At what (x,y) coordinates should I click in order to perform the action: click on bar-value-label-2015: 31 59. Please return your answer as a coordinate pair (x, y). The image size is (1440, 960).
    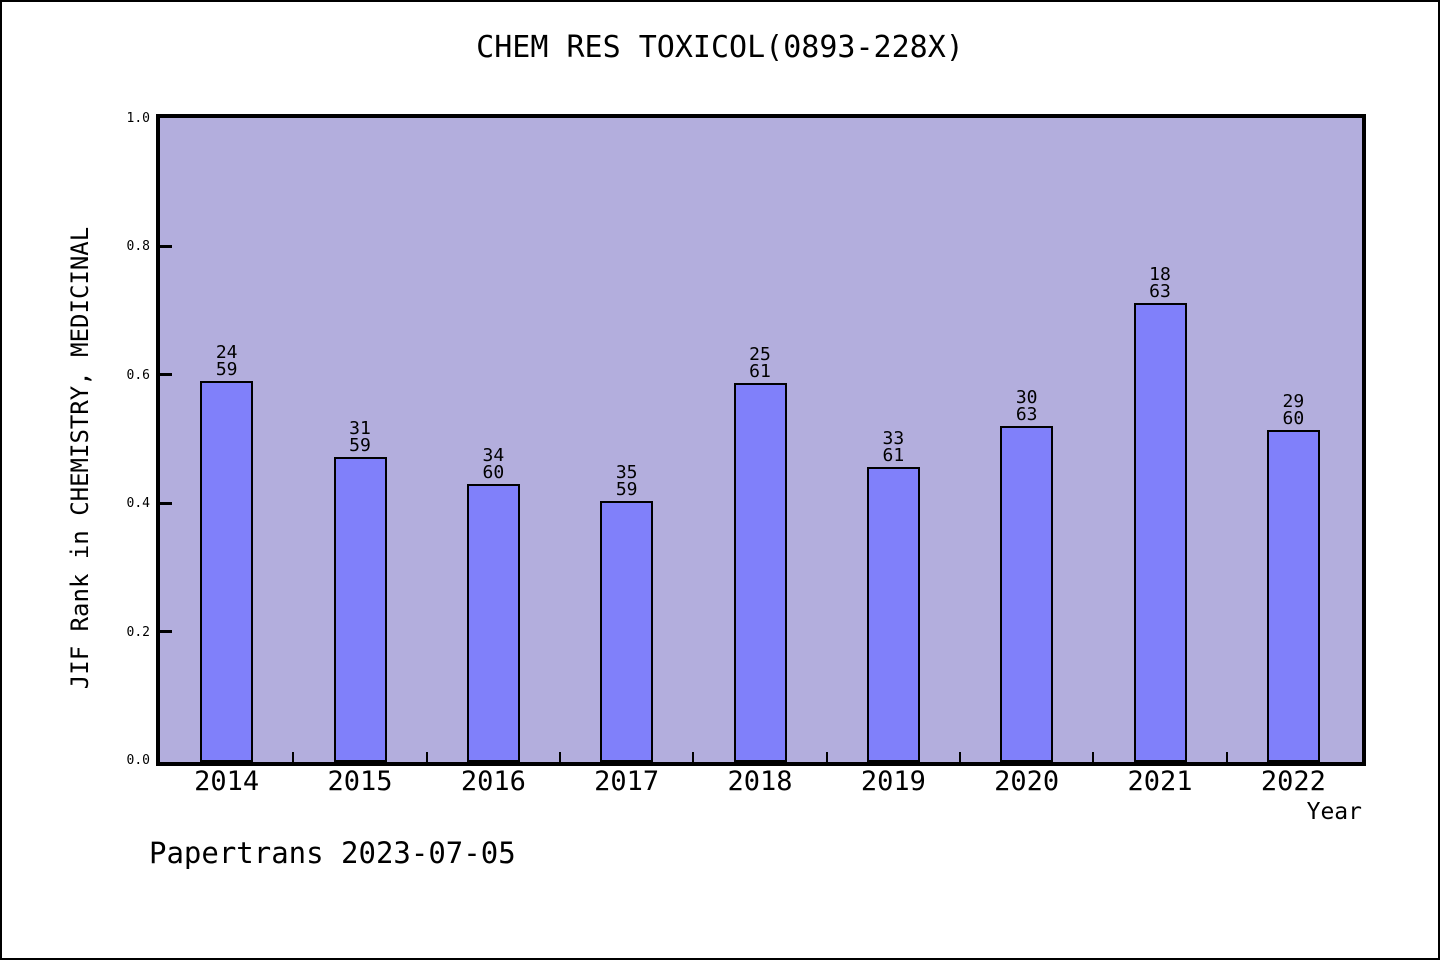
    Looking at the image, I should click on (360, 437).